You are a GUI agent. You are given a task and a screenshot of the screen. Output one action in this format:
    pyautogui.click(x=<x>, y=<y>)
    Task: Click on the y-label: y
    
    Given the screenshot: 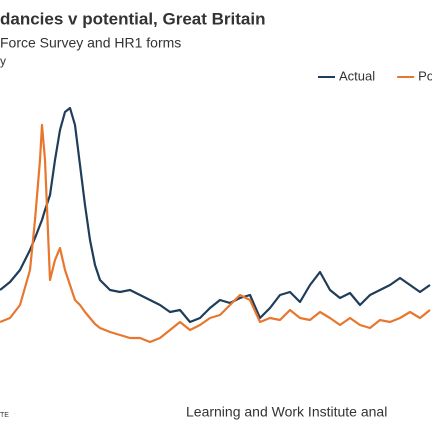 What is the action you would take?
    pyautogui.click(x=3, y=61)
    